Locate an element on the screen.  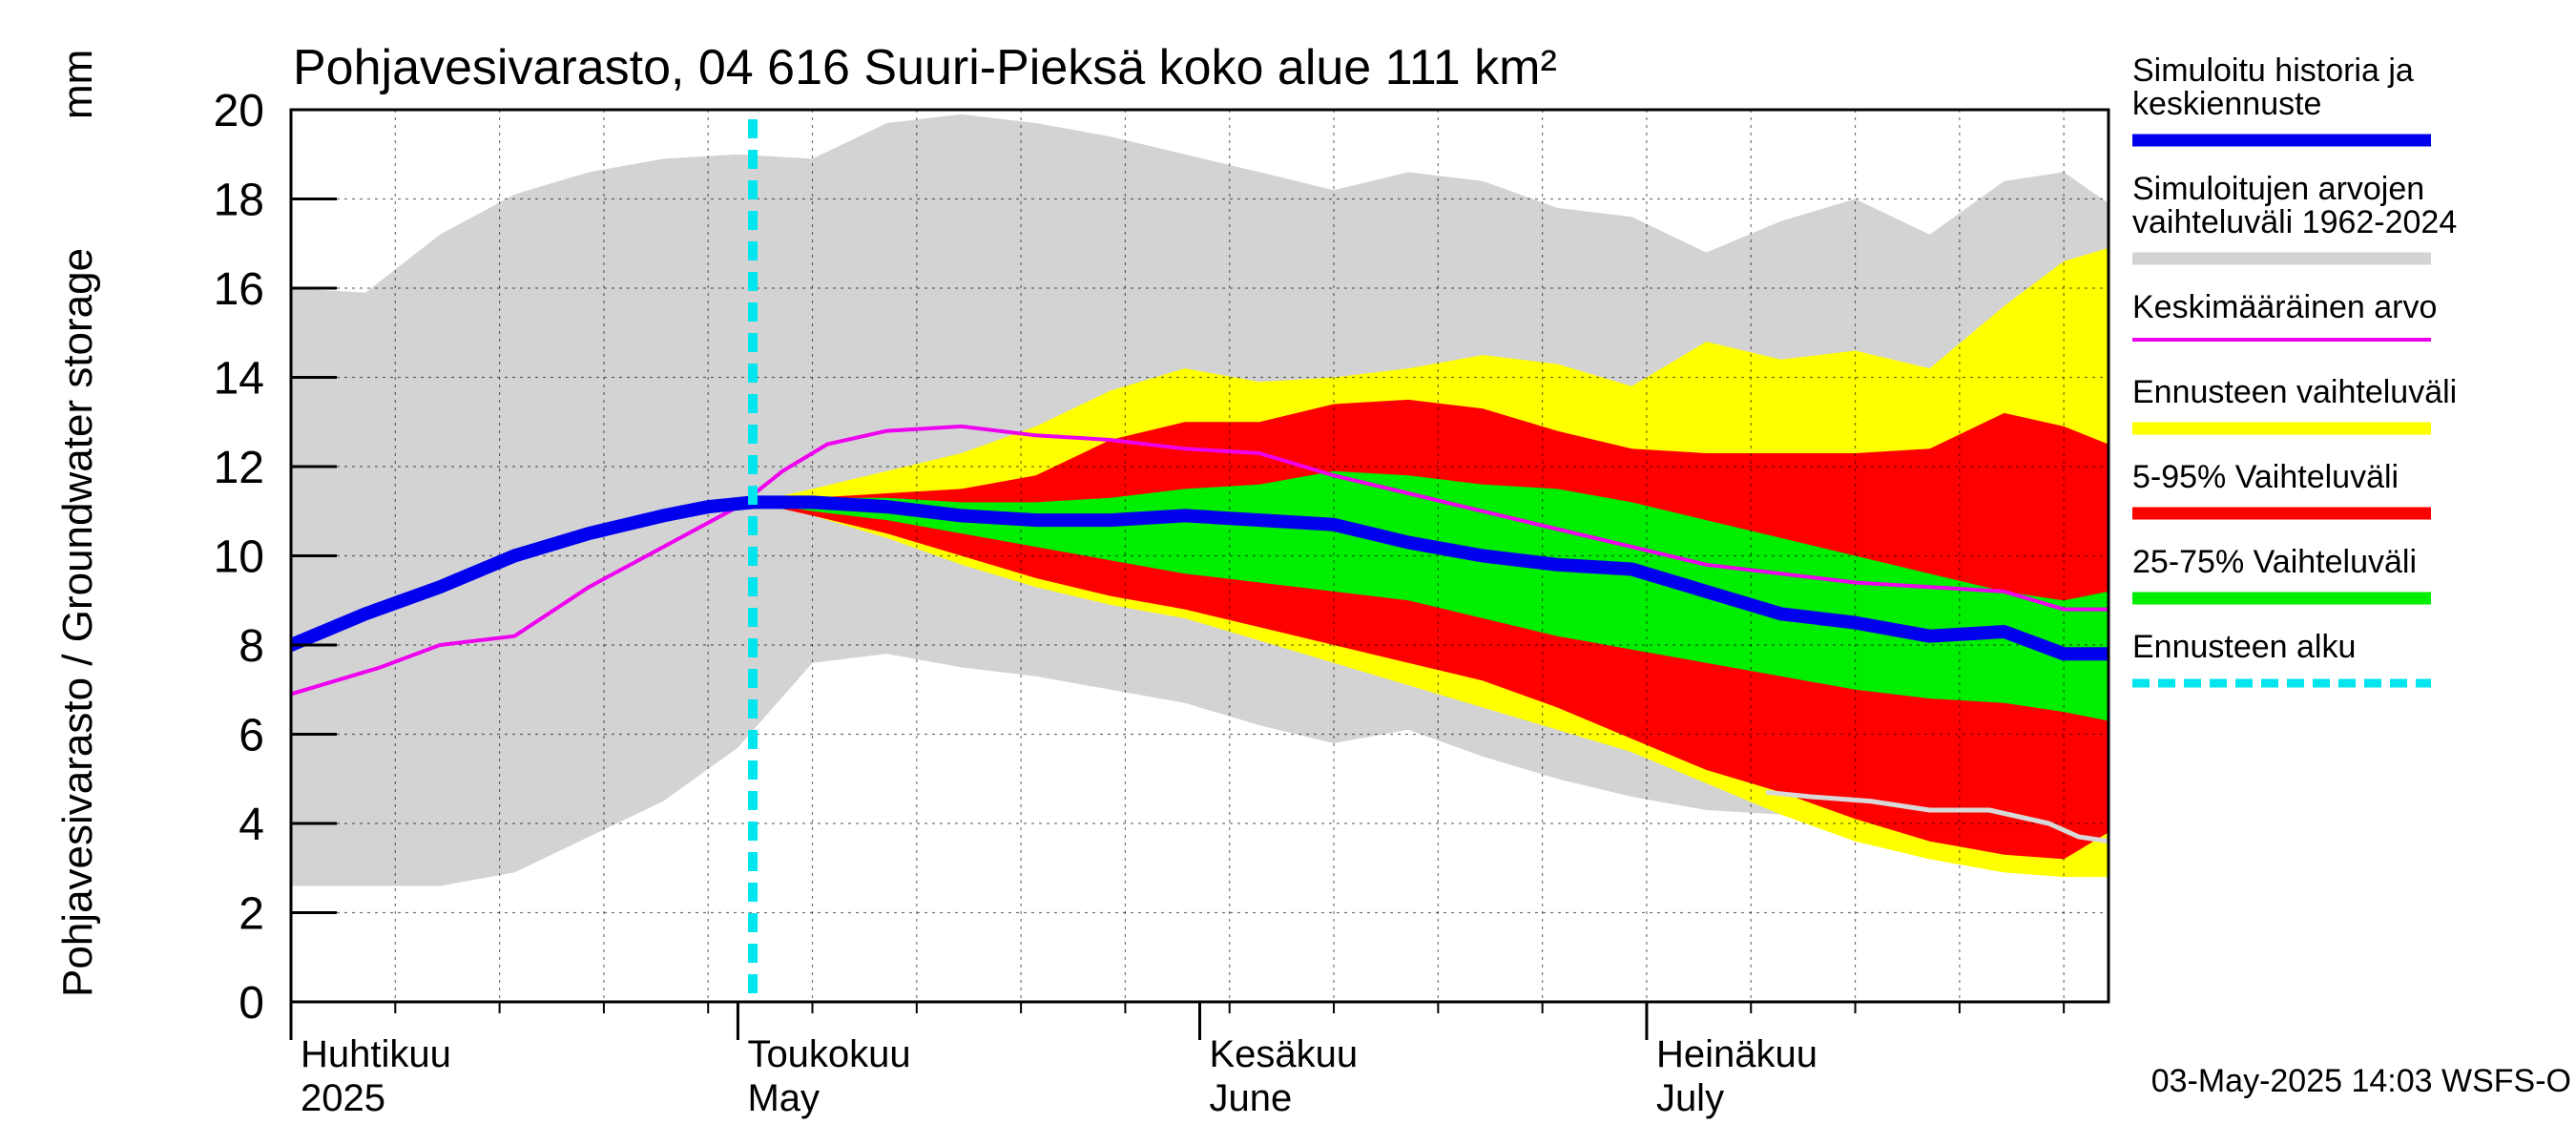
y-tick-label: 10 is located at coordinates (239, 557).